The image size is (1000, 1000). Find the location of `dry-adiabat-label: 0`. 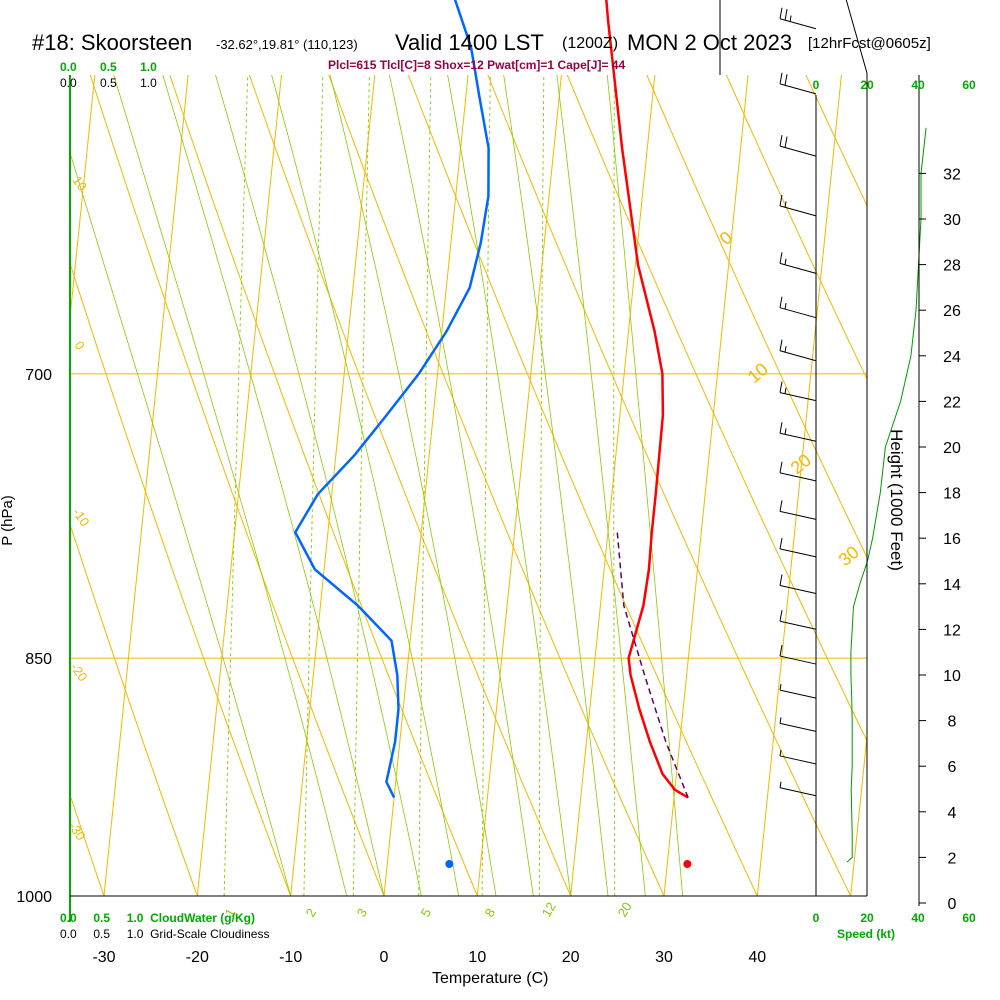

dry-adiabat-label: 0 is located at coordinates (726, 238).